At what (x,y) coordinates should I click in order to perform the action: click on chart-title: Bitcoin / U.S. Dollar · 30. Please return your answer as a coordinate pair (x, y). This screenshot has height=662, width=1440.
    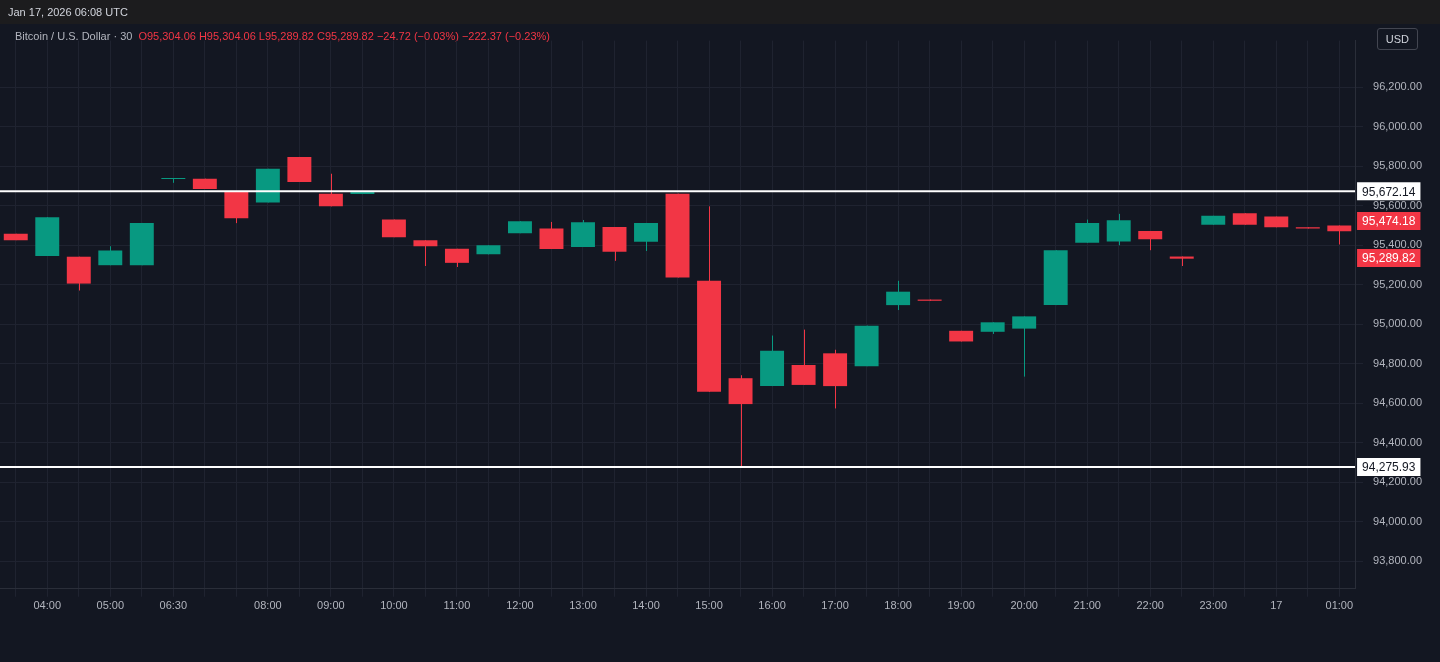
    Looking at the image, I should click on (74, 36).